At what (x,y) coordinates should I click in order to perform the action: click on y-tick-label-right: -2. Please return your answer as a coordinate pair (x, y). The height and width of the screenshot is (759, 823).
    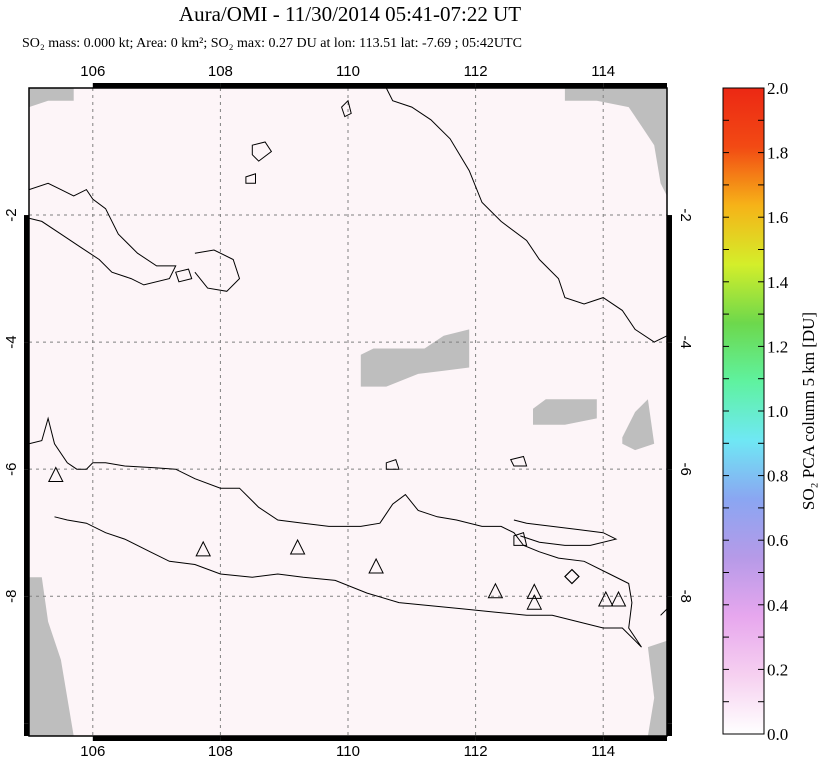
    Looking at the image, I should click on (685, 214).